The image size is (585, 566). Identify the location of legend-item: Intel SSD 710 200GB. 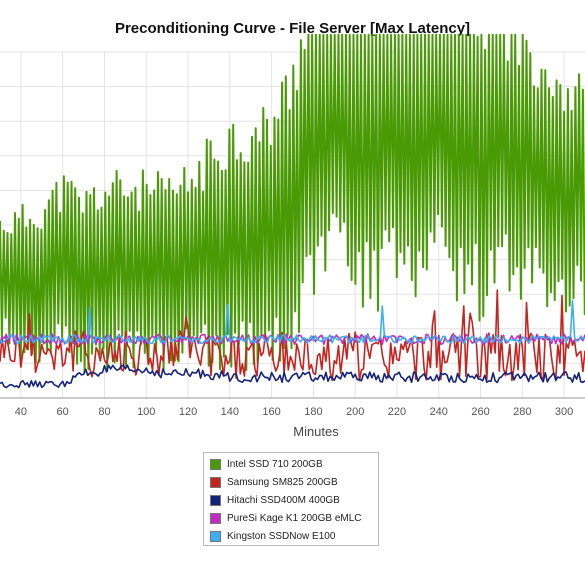
(291, 464).